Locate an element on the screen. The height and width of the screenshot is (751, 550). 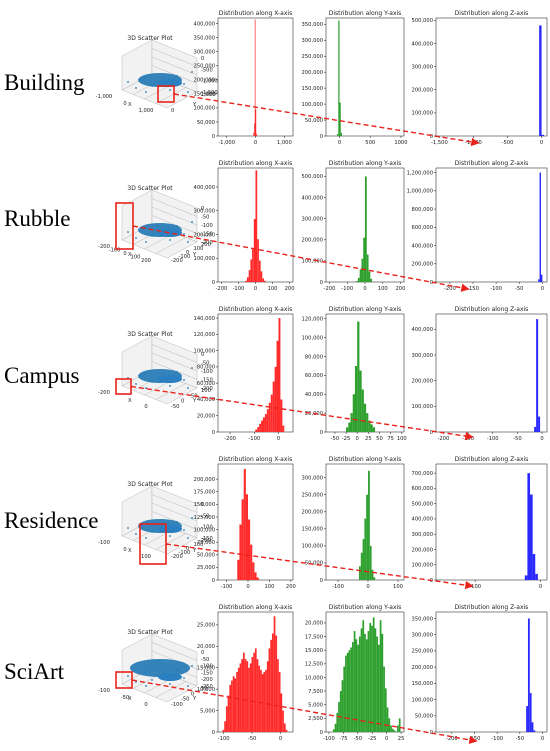
ytick-label: 80,000 is located at coordinates (206, 368).